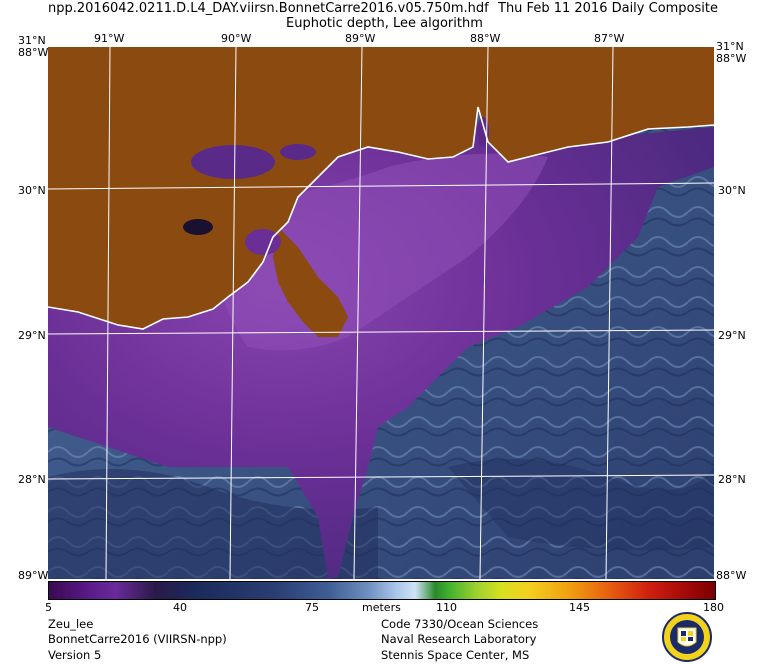 The height and width of the screenshot is (664, 762). I want to click on corner-label-top-left-2: 88°W, so click(33, 52).